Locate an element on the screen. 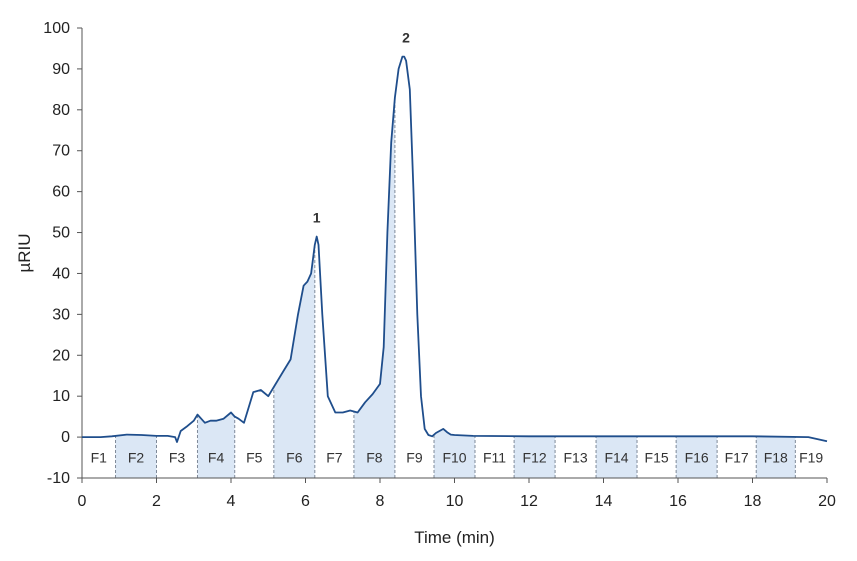 Image resolution: width=857 pixels, height=561 pixels. fraction-label: F1 is located at coordinates (99, 458).